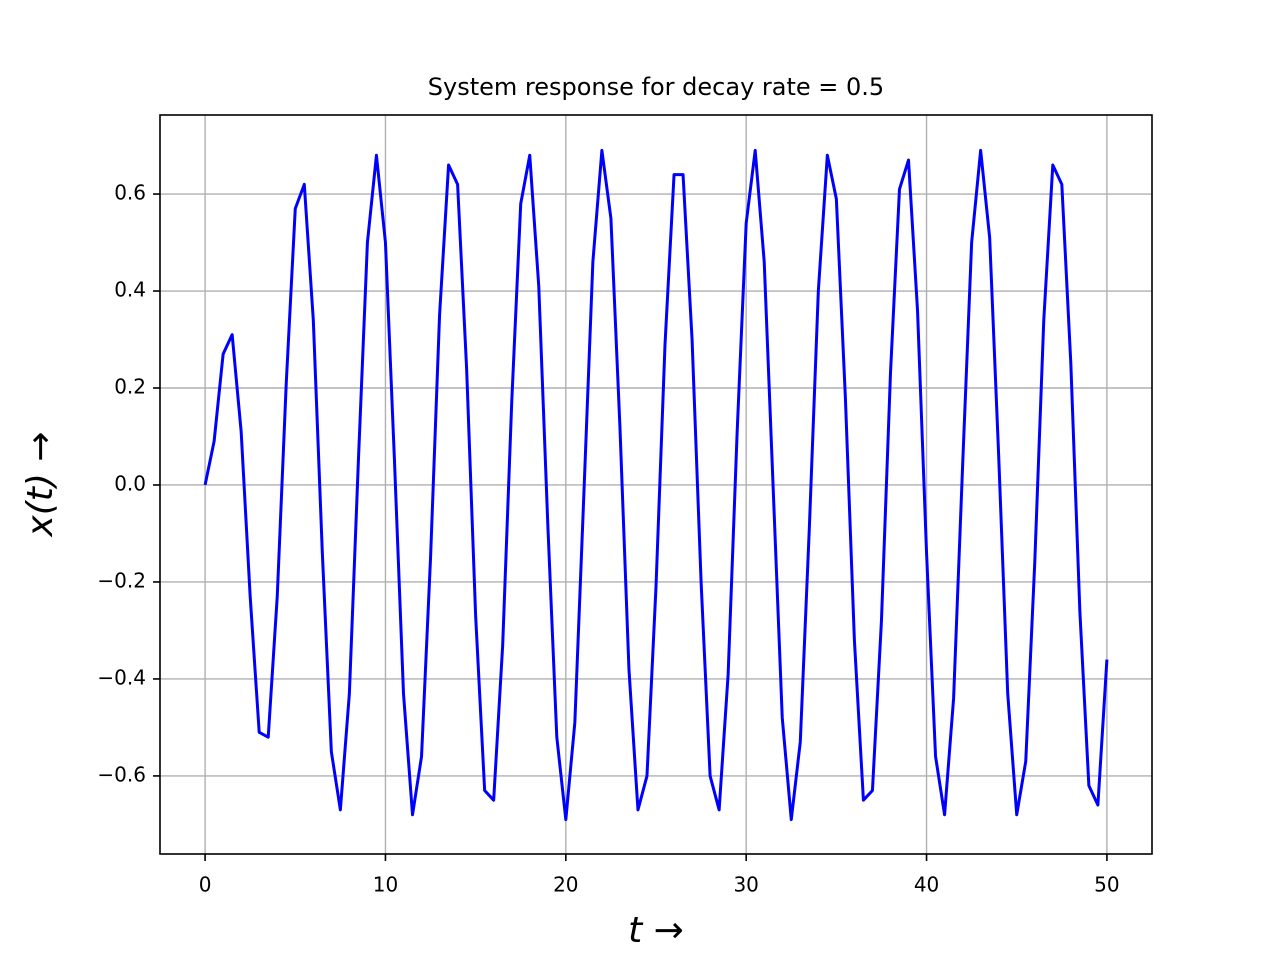 The image size is (1280, 960). Describe the element at coordinates (130, 290) in the screenshot. I see `y-tick-label: 0.4` at that location.